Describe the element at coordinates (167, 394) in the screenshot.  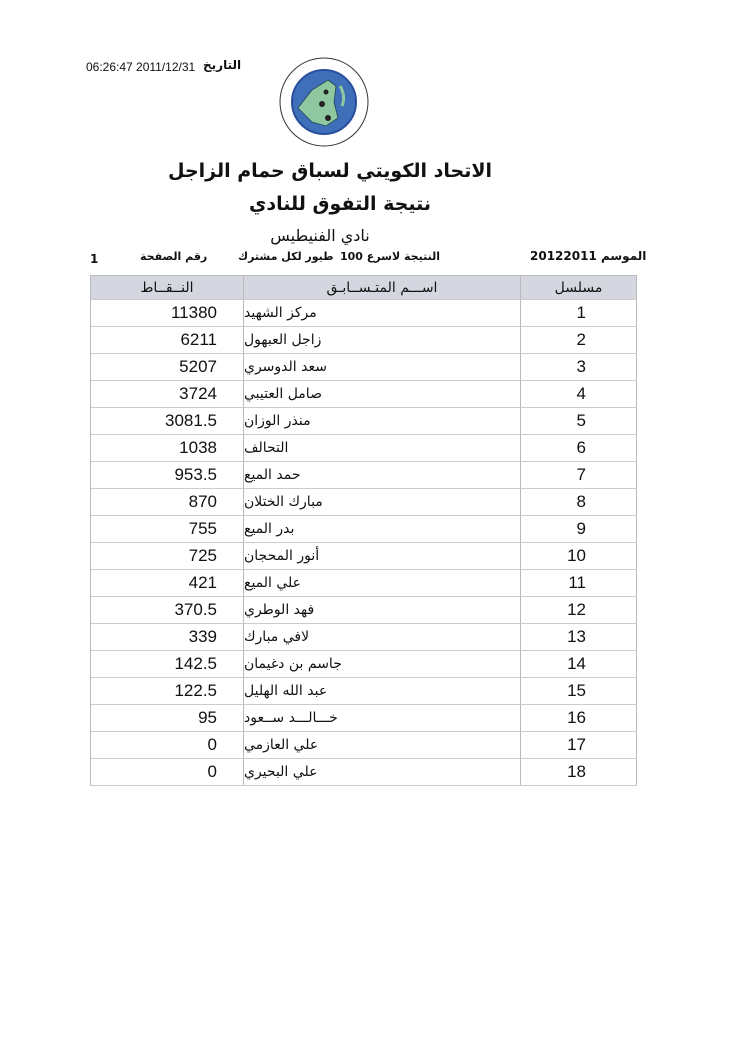
I see `points-cell: 3724` at that location.